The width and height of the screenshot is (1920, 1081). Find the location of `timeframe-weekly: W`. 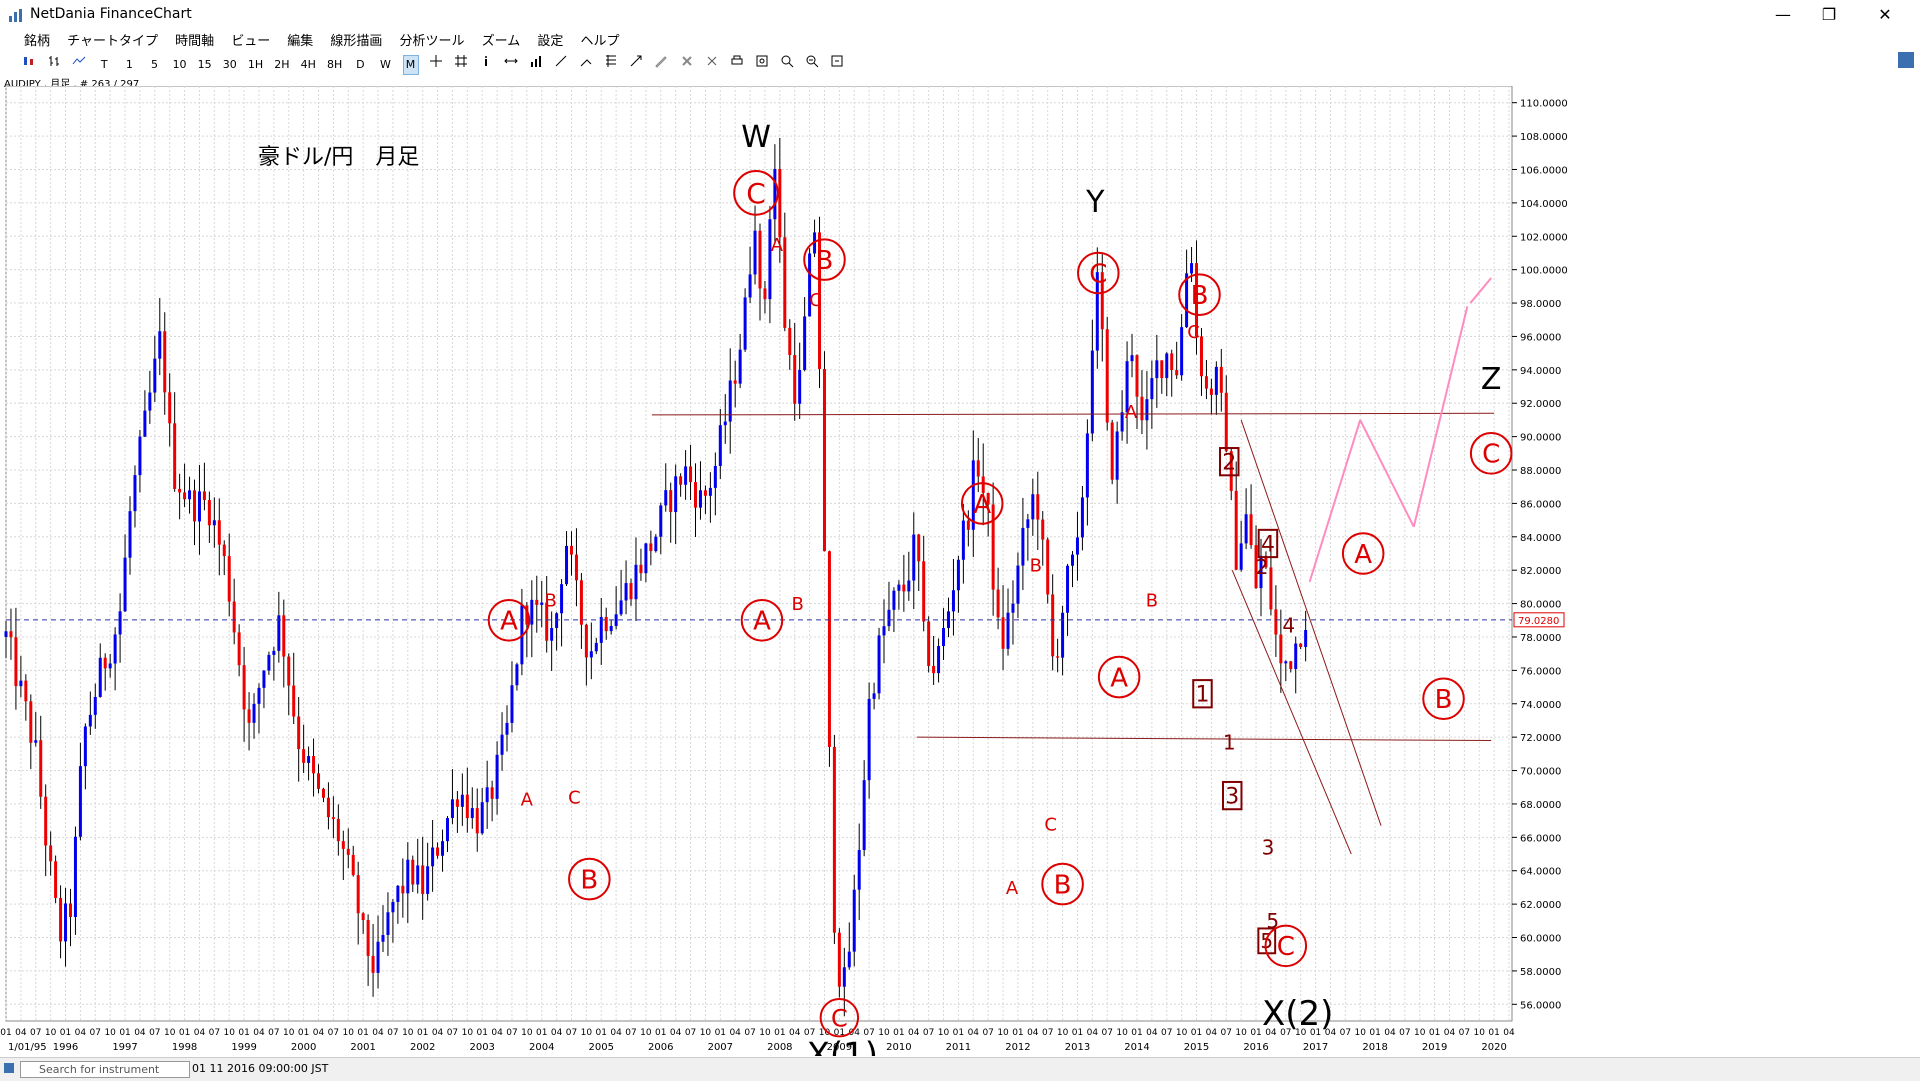

timeframe-weekly: W is located at coordinates (385, 64).